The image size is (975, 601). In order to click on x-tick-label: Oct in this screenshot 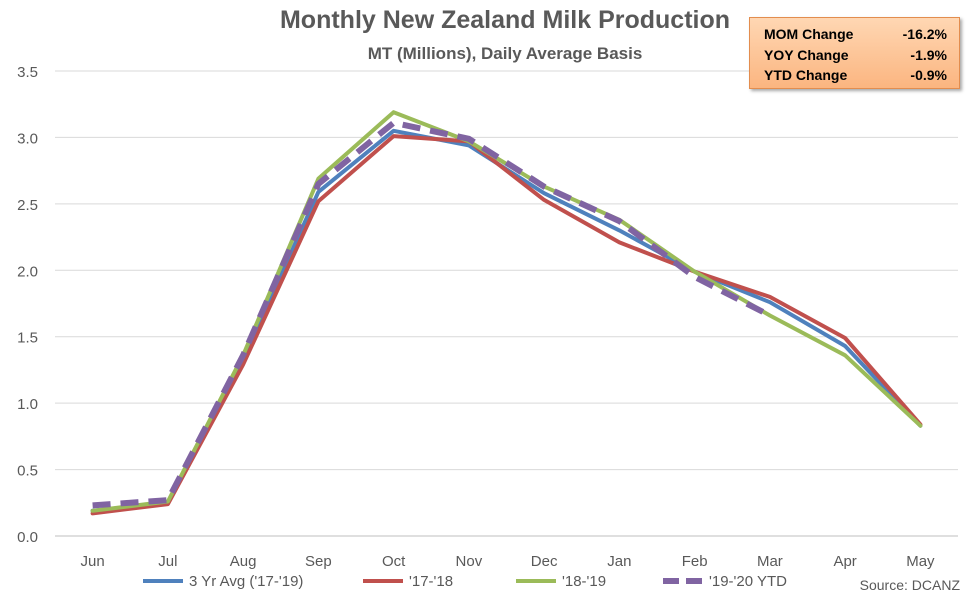, I will do `click(394, 561)`.